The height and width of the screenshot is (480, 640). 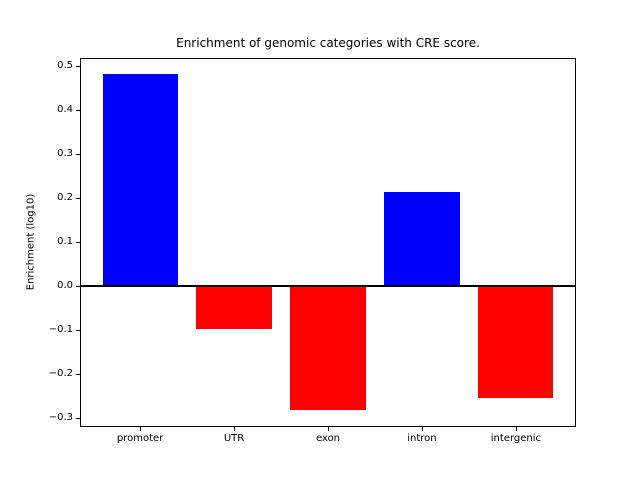 I want to click on bar-intergenic, so click(x=516, y=342).